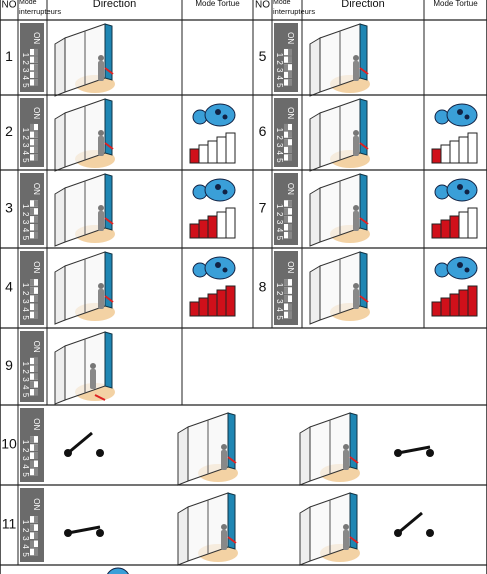 The image size is (487, 574). Describe the element at coordinates (455, 4) in the screenshot. I see `header-turtle: Mode Tortue` at that location.